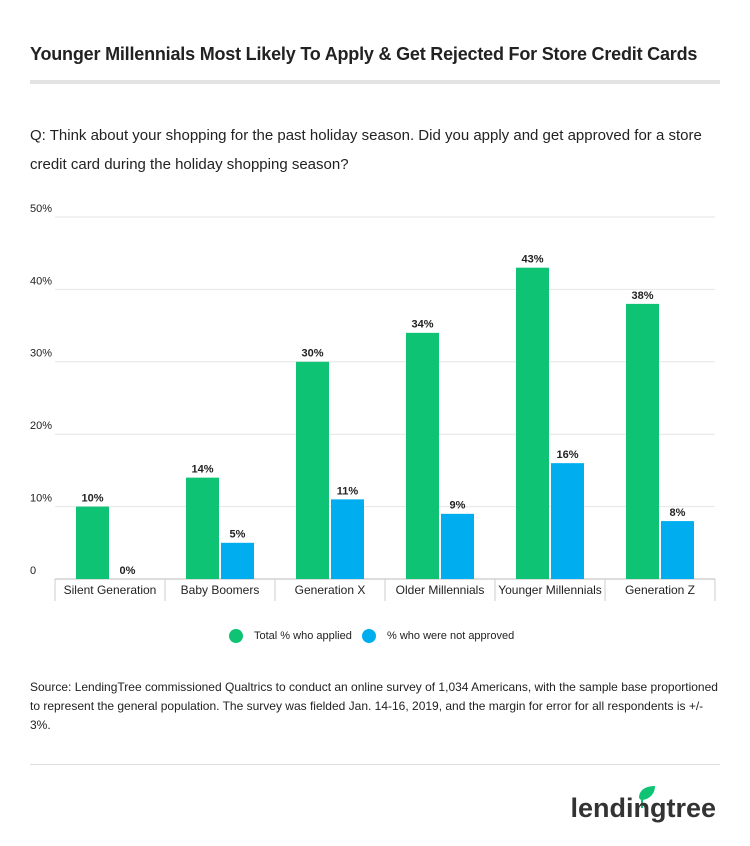 Image resolution: width=750 pixels, height=846 pixels. What do you see at coordinates (642, 296) in the screenshot?
I see `value-label: 38%` at bounding box center [642, 296].